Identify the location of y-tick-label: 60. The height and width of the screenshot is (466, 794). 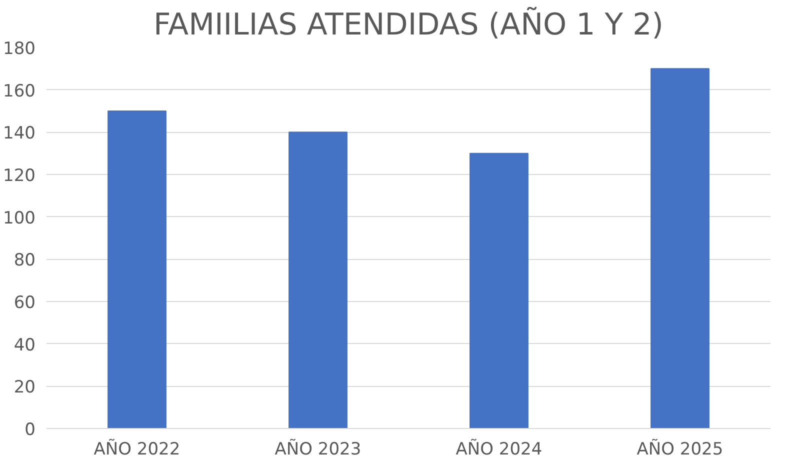
(25, 303).